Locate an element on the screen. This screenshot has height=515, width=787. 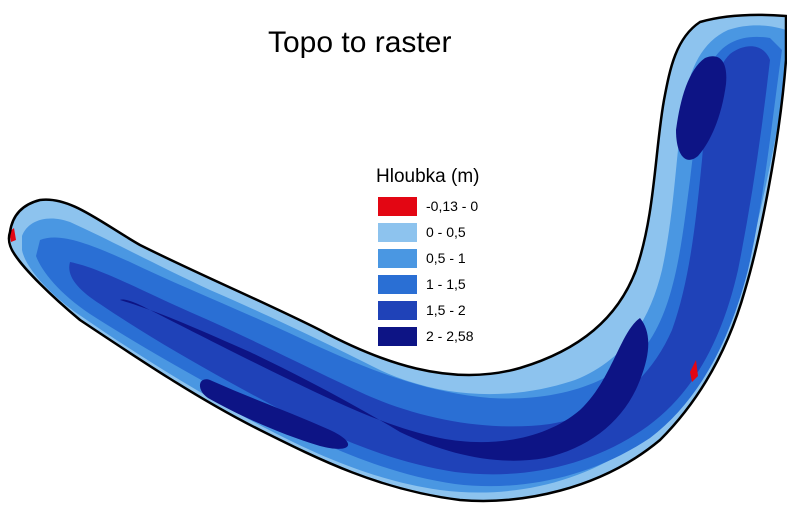
legend-label: 0,5 - 1 is located at coordinates (446, 258).